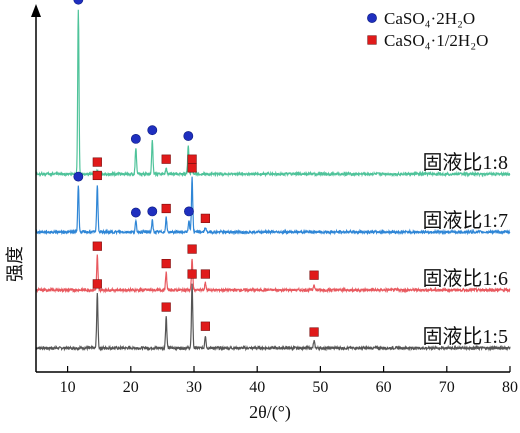  What do you see at coordinates (320, 387) in the screenshot?
I see `x-tick-label: 50` at bounding box center [320, 387].